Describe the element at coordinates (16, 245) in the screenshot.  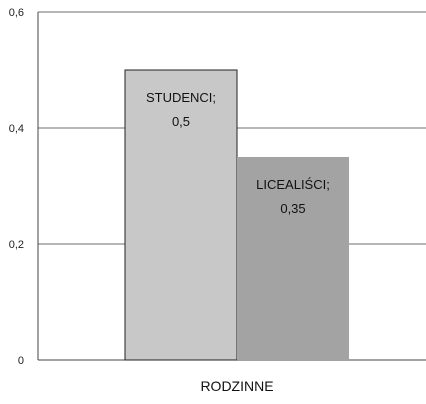
I see `y-tick-label: 0,2` at that location.